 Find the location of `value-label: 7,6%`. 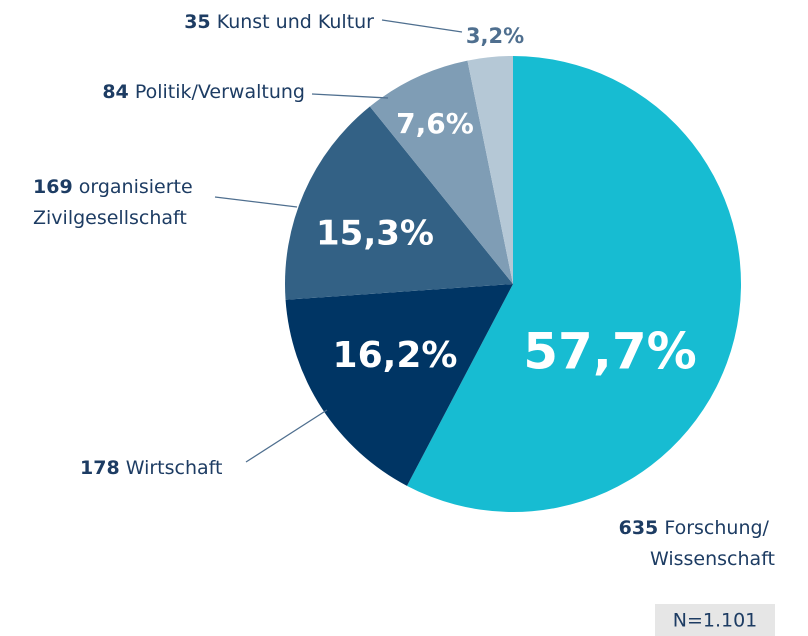

value-label: 7,6% is located at coordinates (435, 123).